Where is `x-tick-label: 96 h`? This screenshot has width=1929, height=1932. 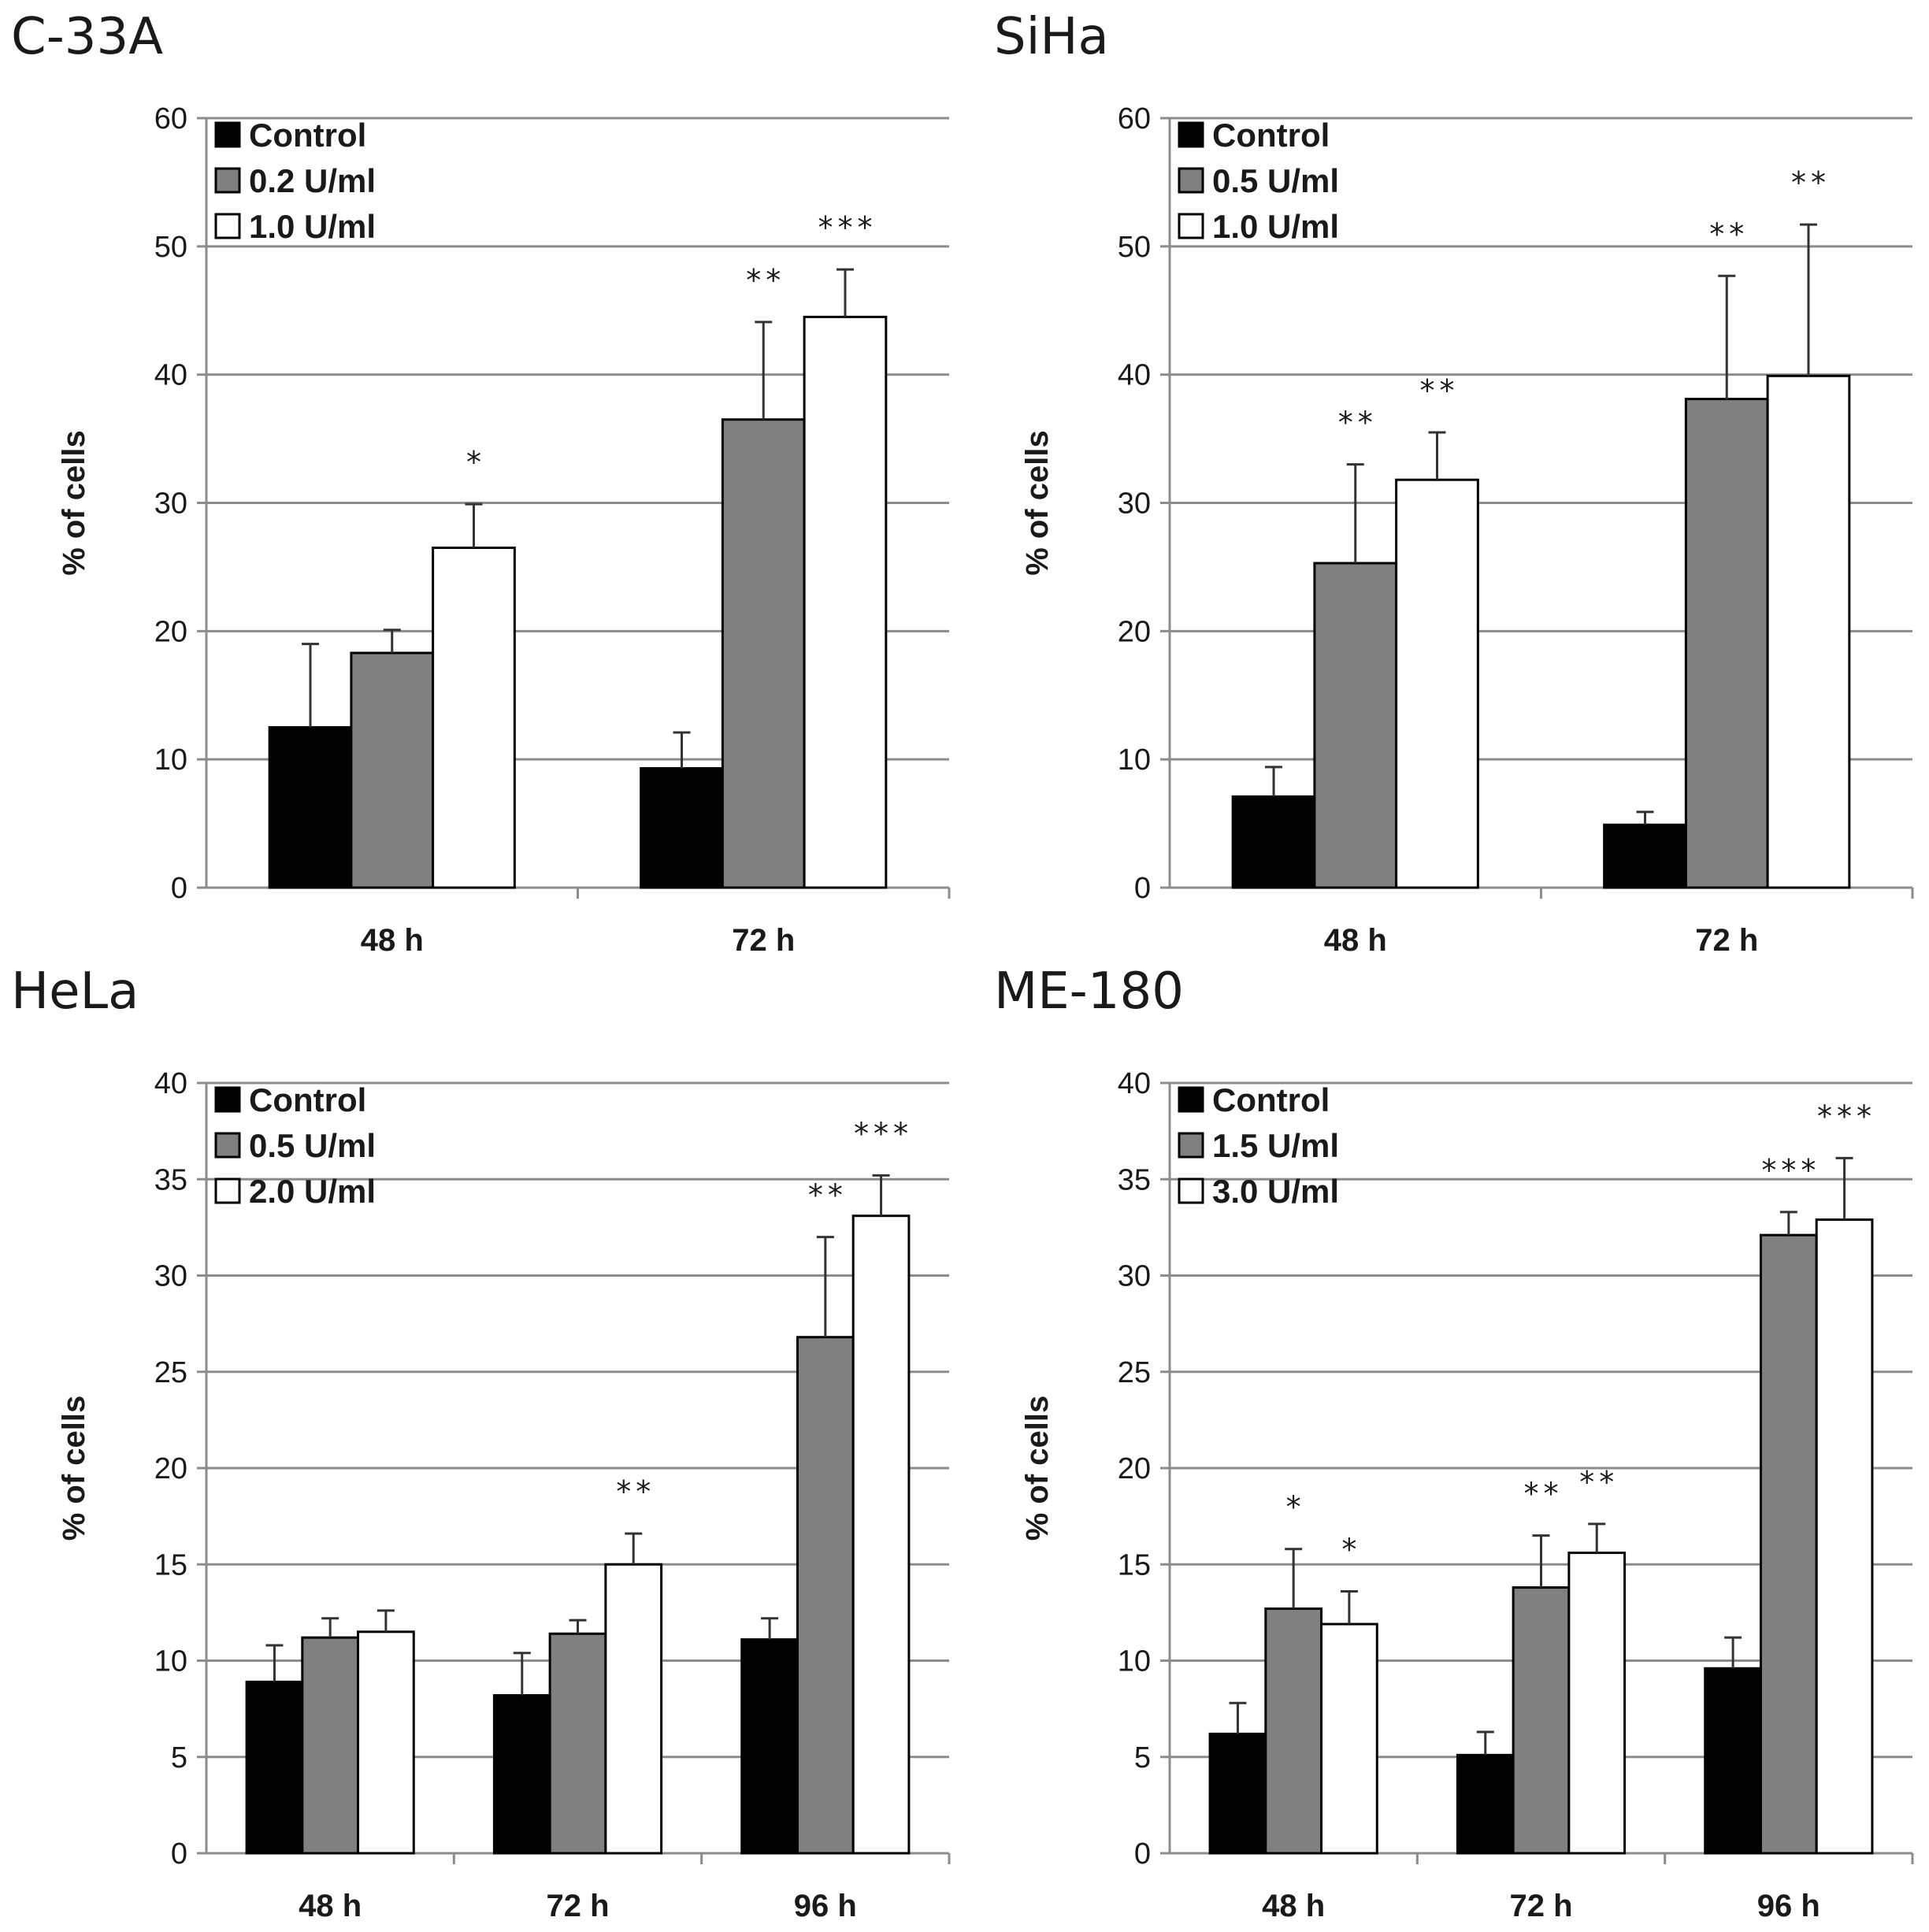
x-tick-label: 96 h is located at coordinates (1788, 1906).